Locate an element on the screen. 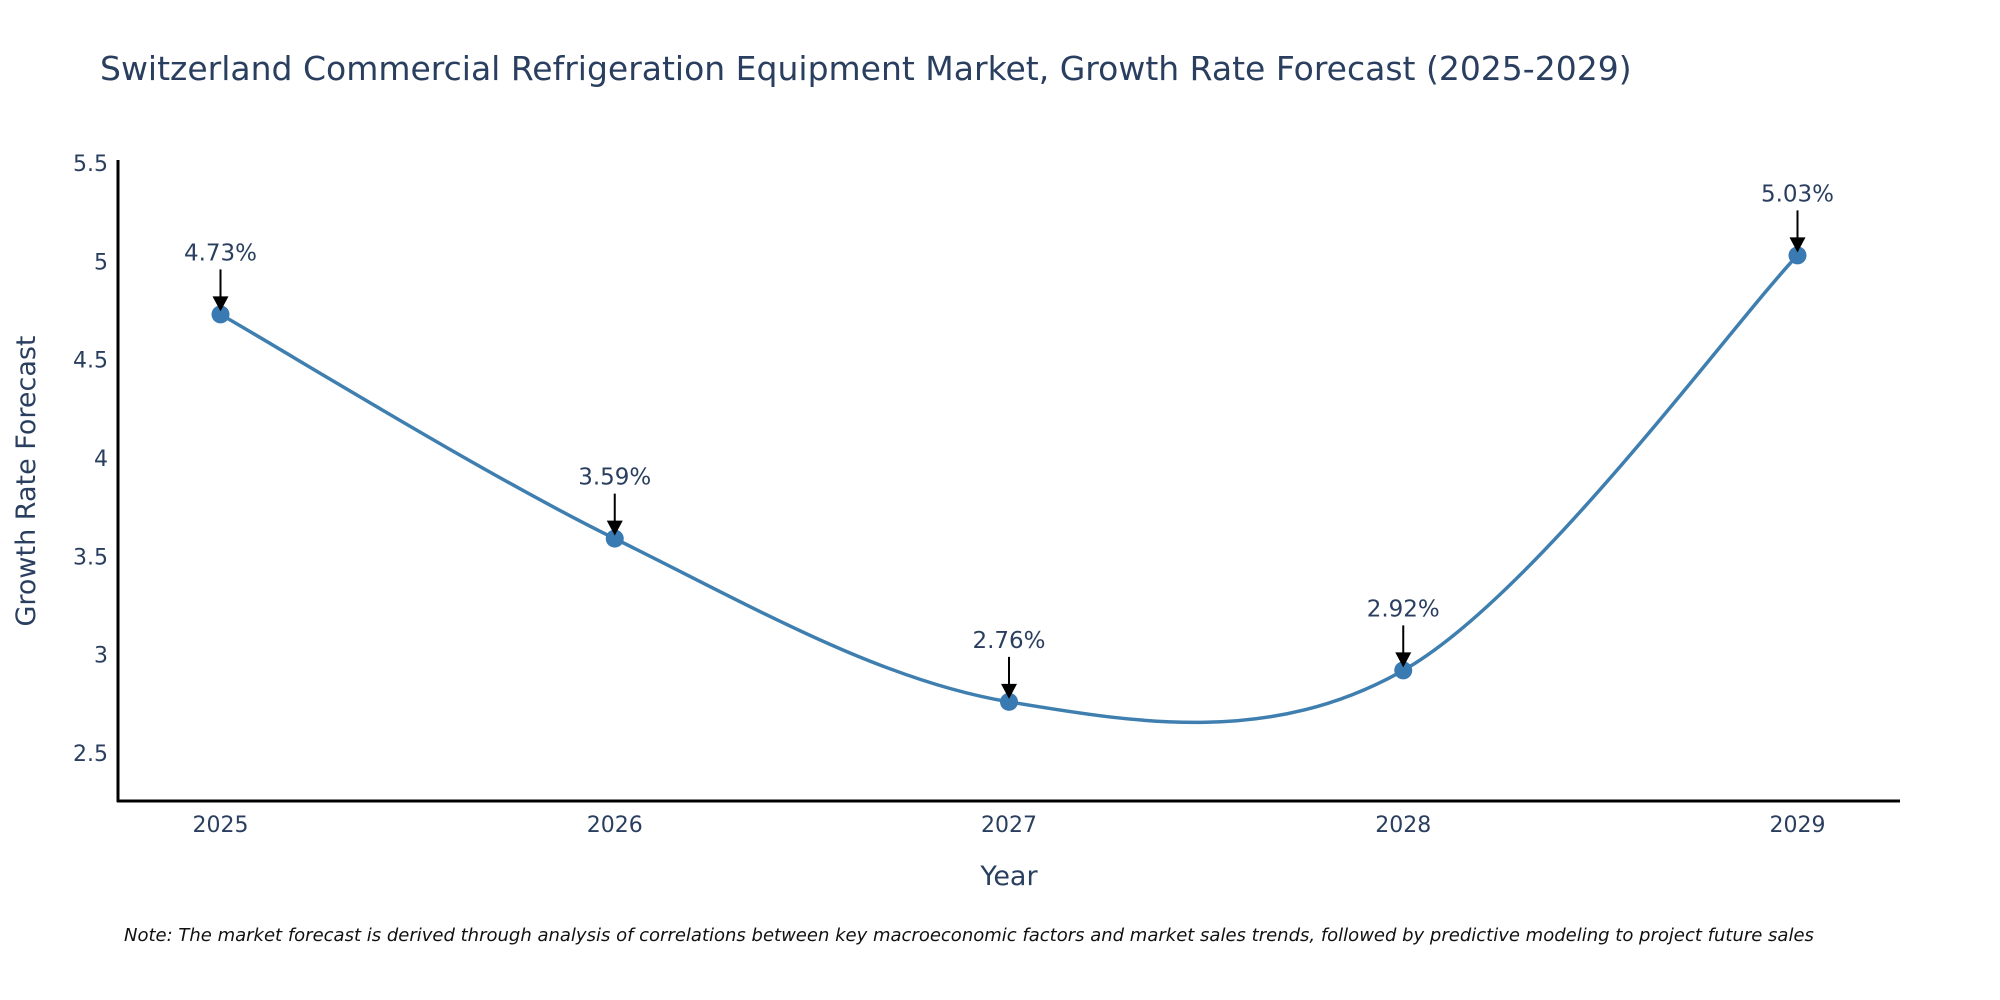  annotation-label: 5.03% is located at coordinates (1797, 194).